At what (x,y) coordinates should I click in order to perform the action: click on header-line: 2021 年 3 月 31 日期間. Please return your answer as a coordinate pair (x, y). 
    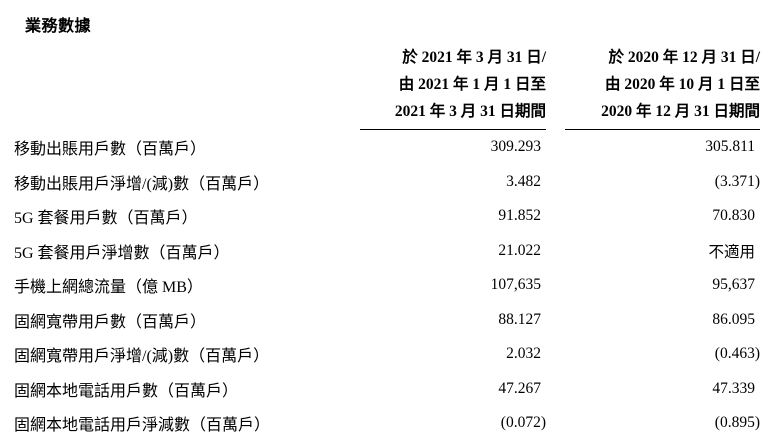
    Looking at the image, I should click on (470, 111).